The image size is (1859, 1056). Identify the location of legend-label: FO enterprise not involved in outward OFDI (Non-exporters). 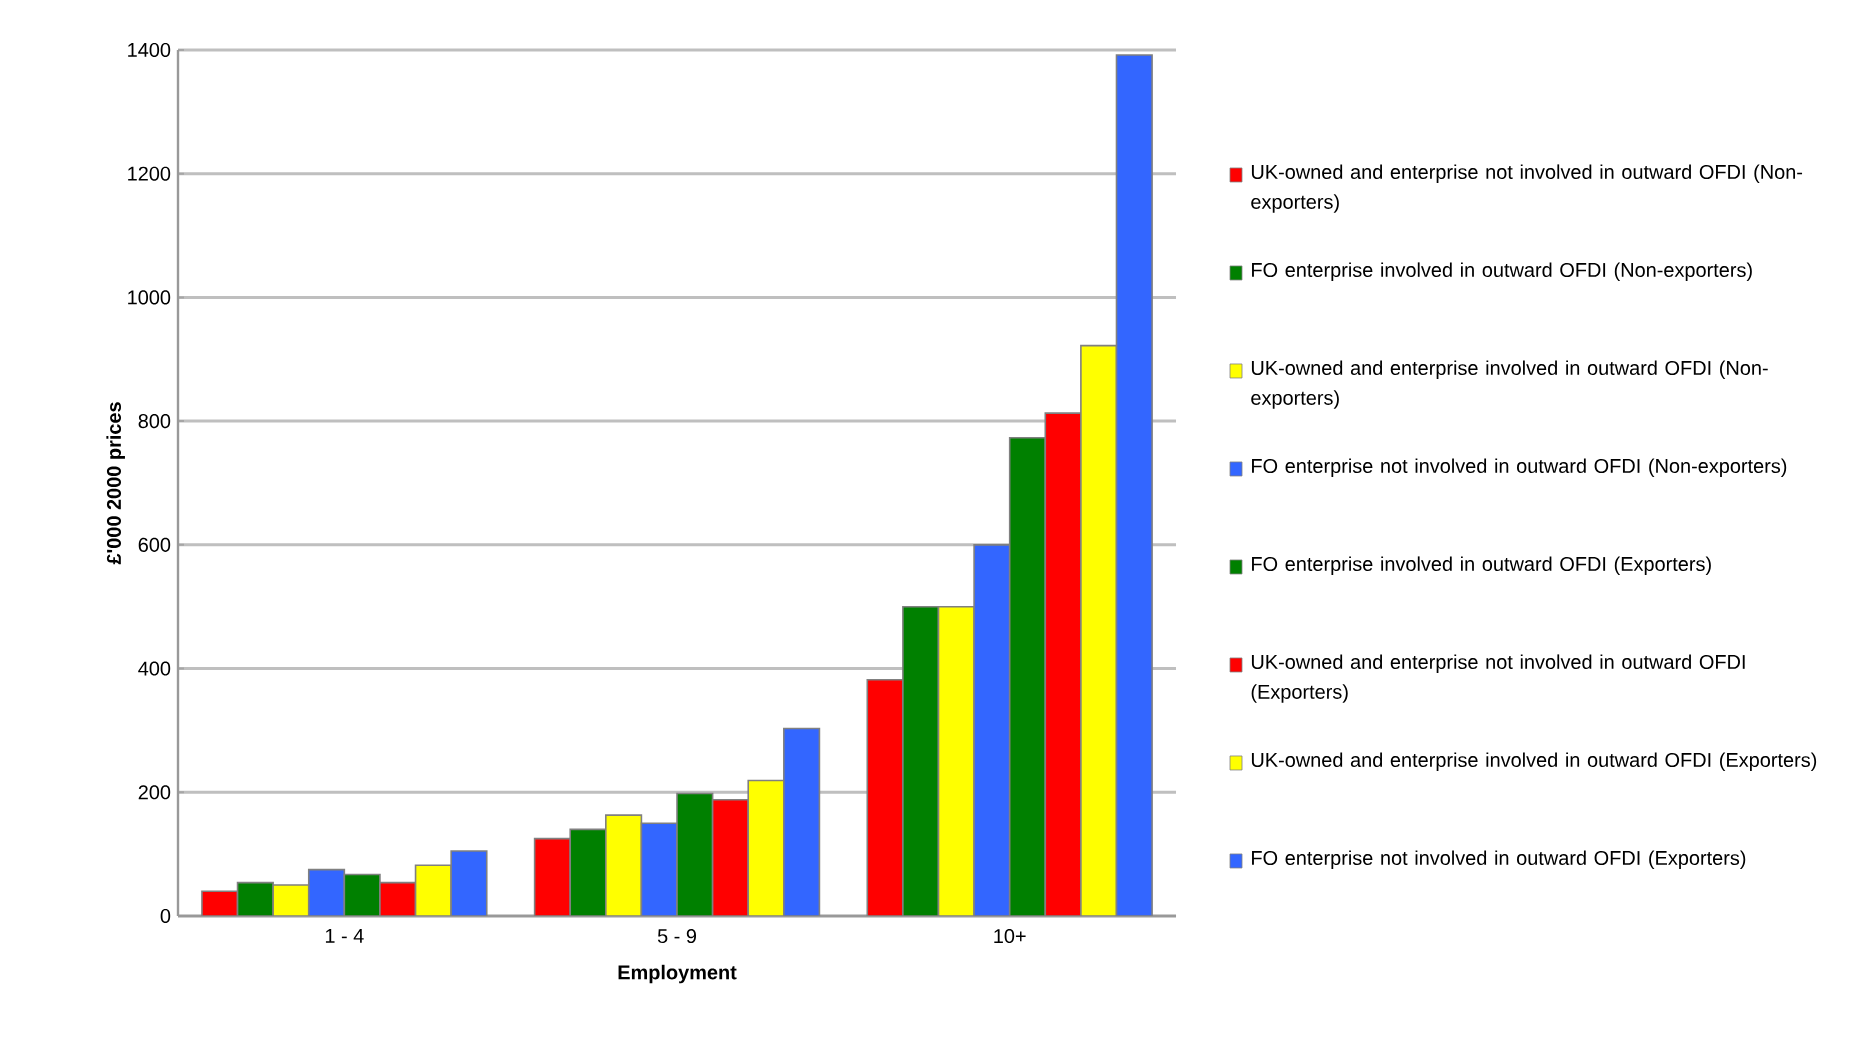
(1519, 467).